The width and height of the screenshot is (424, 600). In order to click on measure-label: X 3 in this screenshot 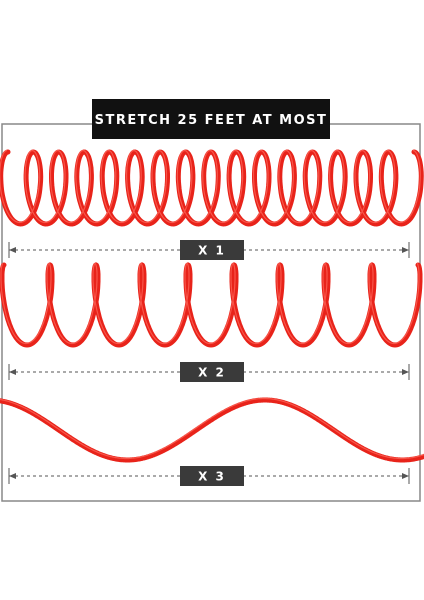, I will do `click(212, 477)`.